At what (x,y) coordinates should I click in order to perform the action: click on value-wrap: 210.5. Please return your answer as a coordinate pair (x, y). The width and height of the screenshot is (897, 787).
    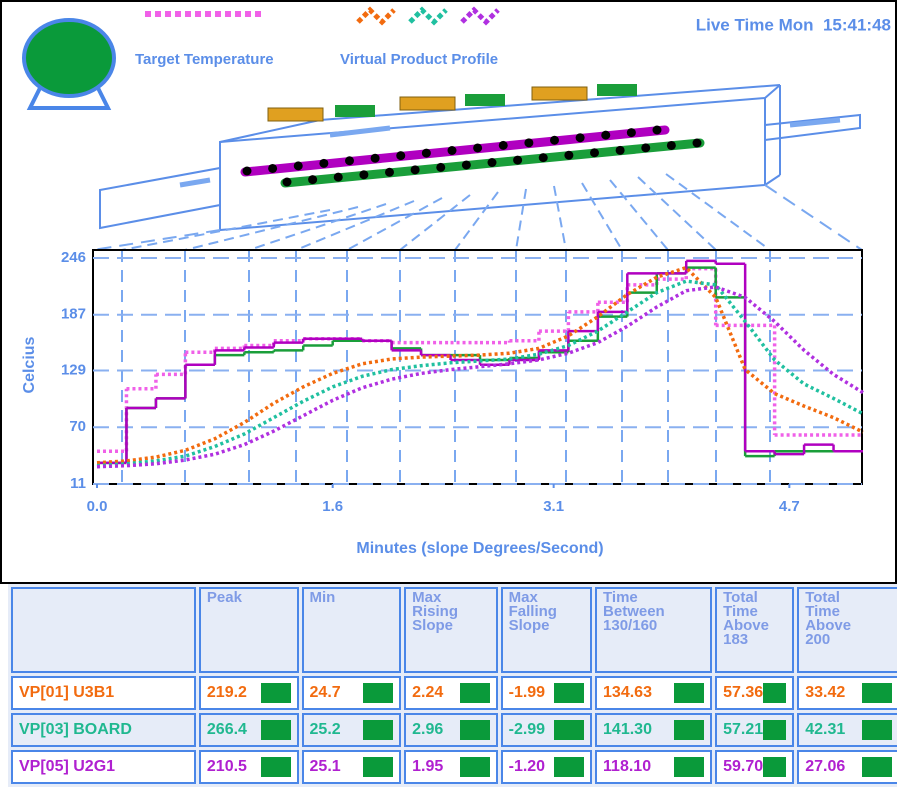
    Looking at the image, I should click on (249, 767).